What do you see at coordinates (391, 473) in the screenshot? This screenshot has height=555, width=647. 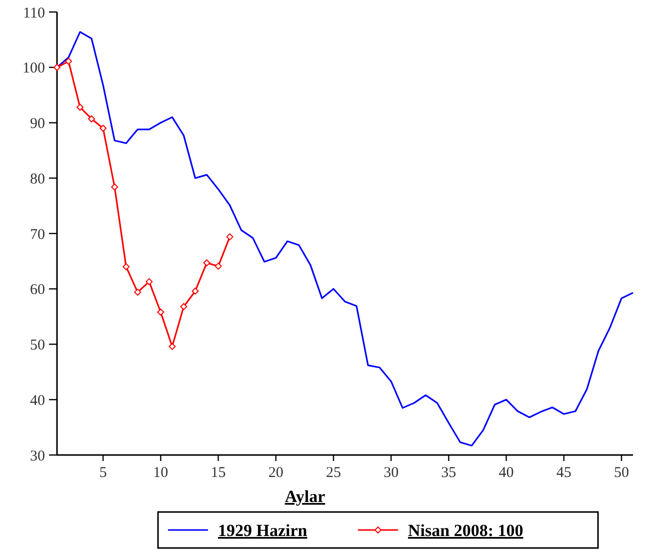 I see `x-tick-label: 30` at bounding box center [391, 473].